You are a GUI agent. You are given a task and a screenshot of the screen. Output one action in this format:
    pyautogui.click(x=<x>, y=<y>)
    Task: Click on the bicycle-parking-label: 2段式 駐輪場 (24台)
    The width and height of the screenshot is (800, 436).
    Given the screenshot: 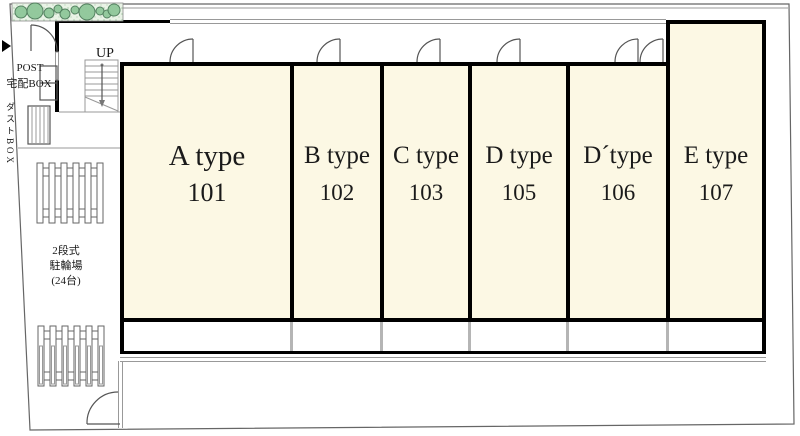 What is the action you would take?
    pyautogui.click(x=66, y=266)
    